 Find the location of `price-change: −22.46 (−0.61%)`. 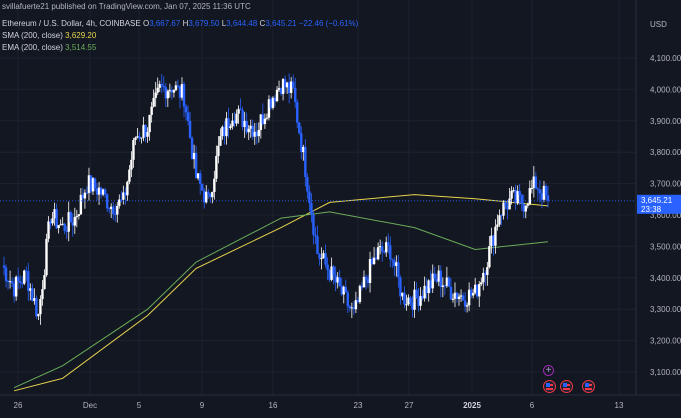

price-change: −22.46 (−0.61%) is located at coordinates (328, 23).